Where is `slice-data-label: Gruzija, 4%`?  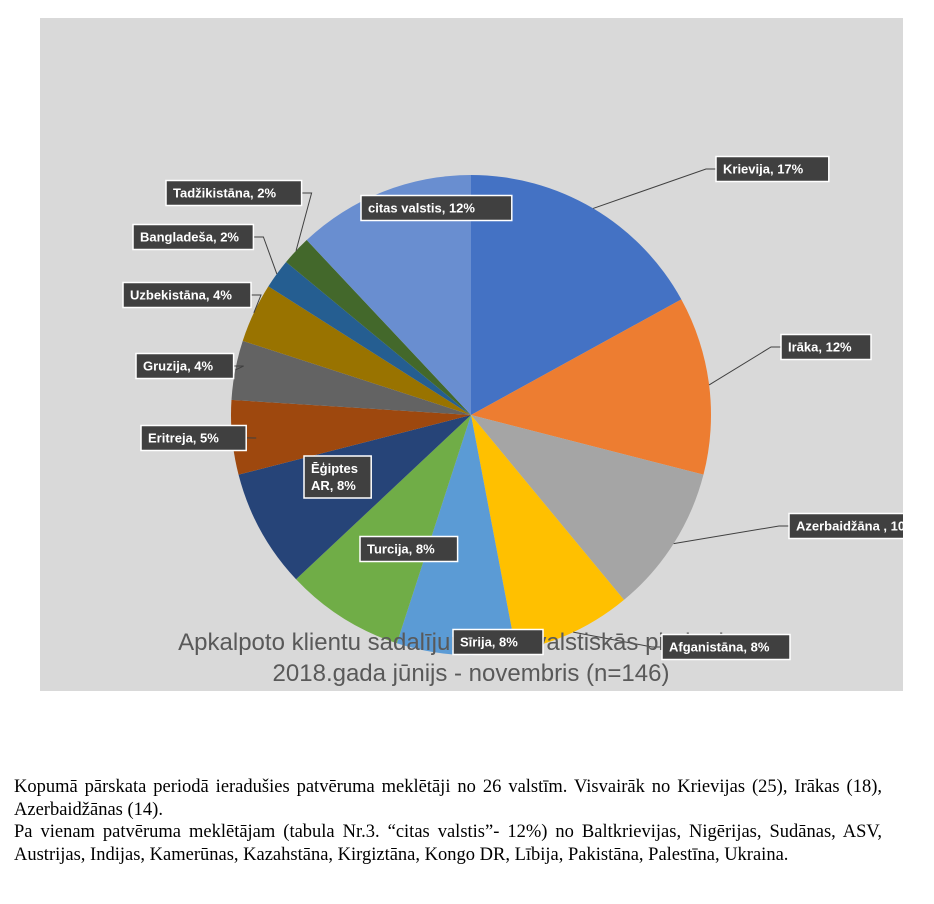
slice-data-label: Gruzija, 4% is located at coordinates (185, 366).